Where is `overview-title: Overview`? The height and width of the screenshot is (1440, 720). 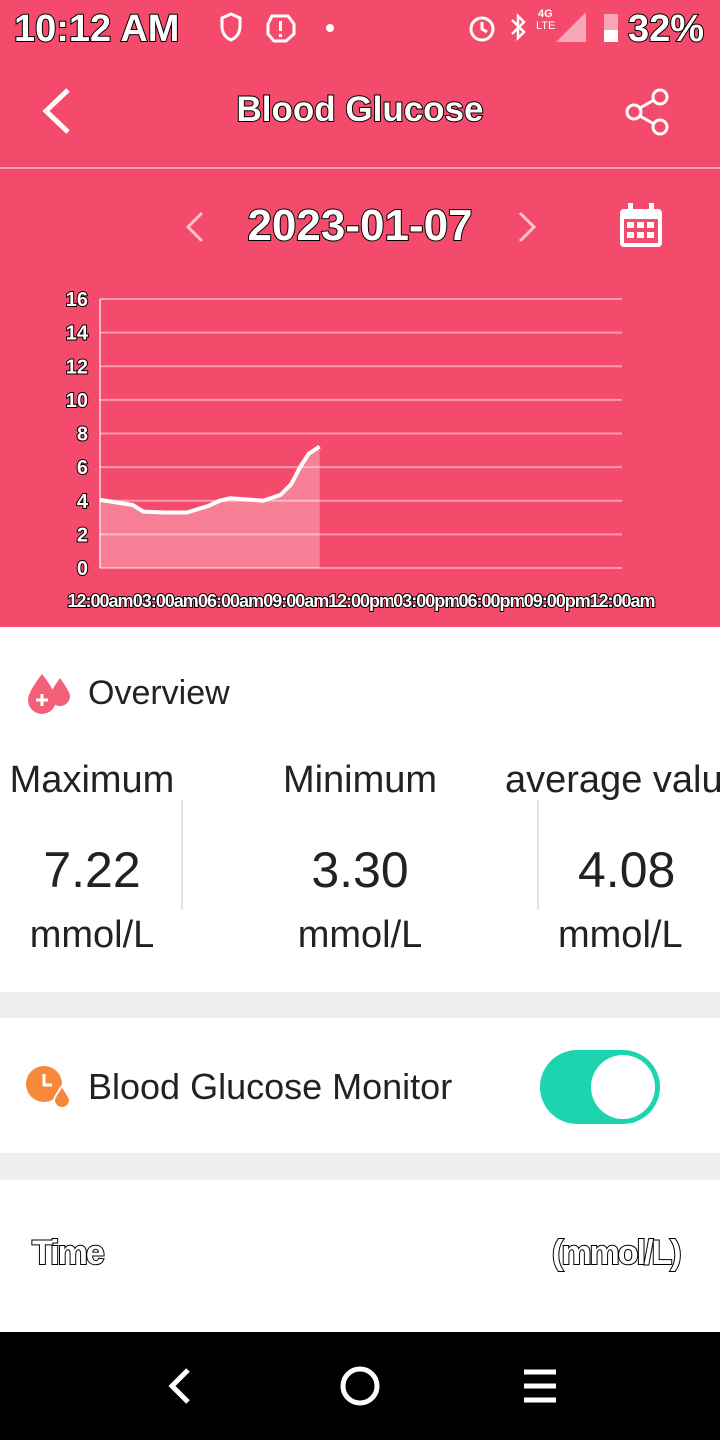
overview-title: Overview is located at coordinates (159, 693).